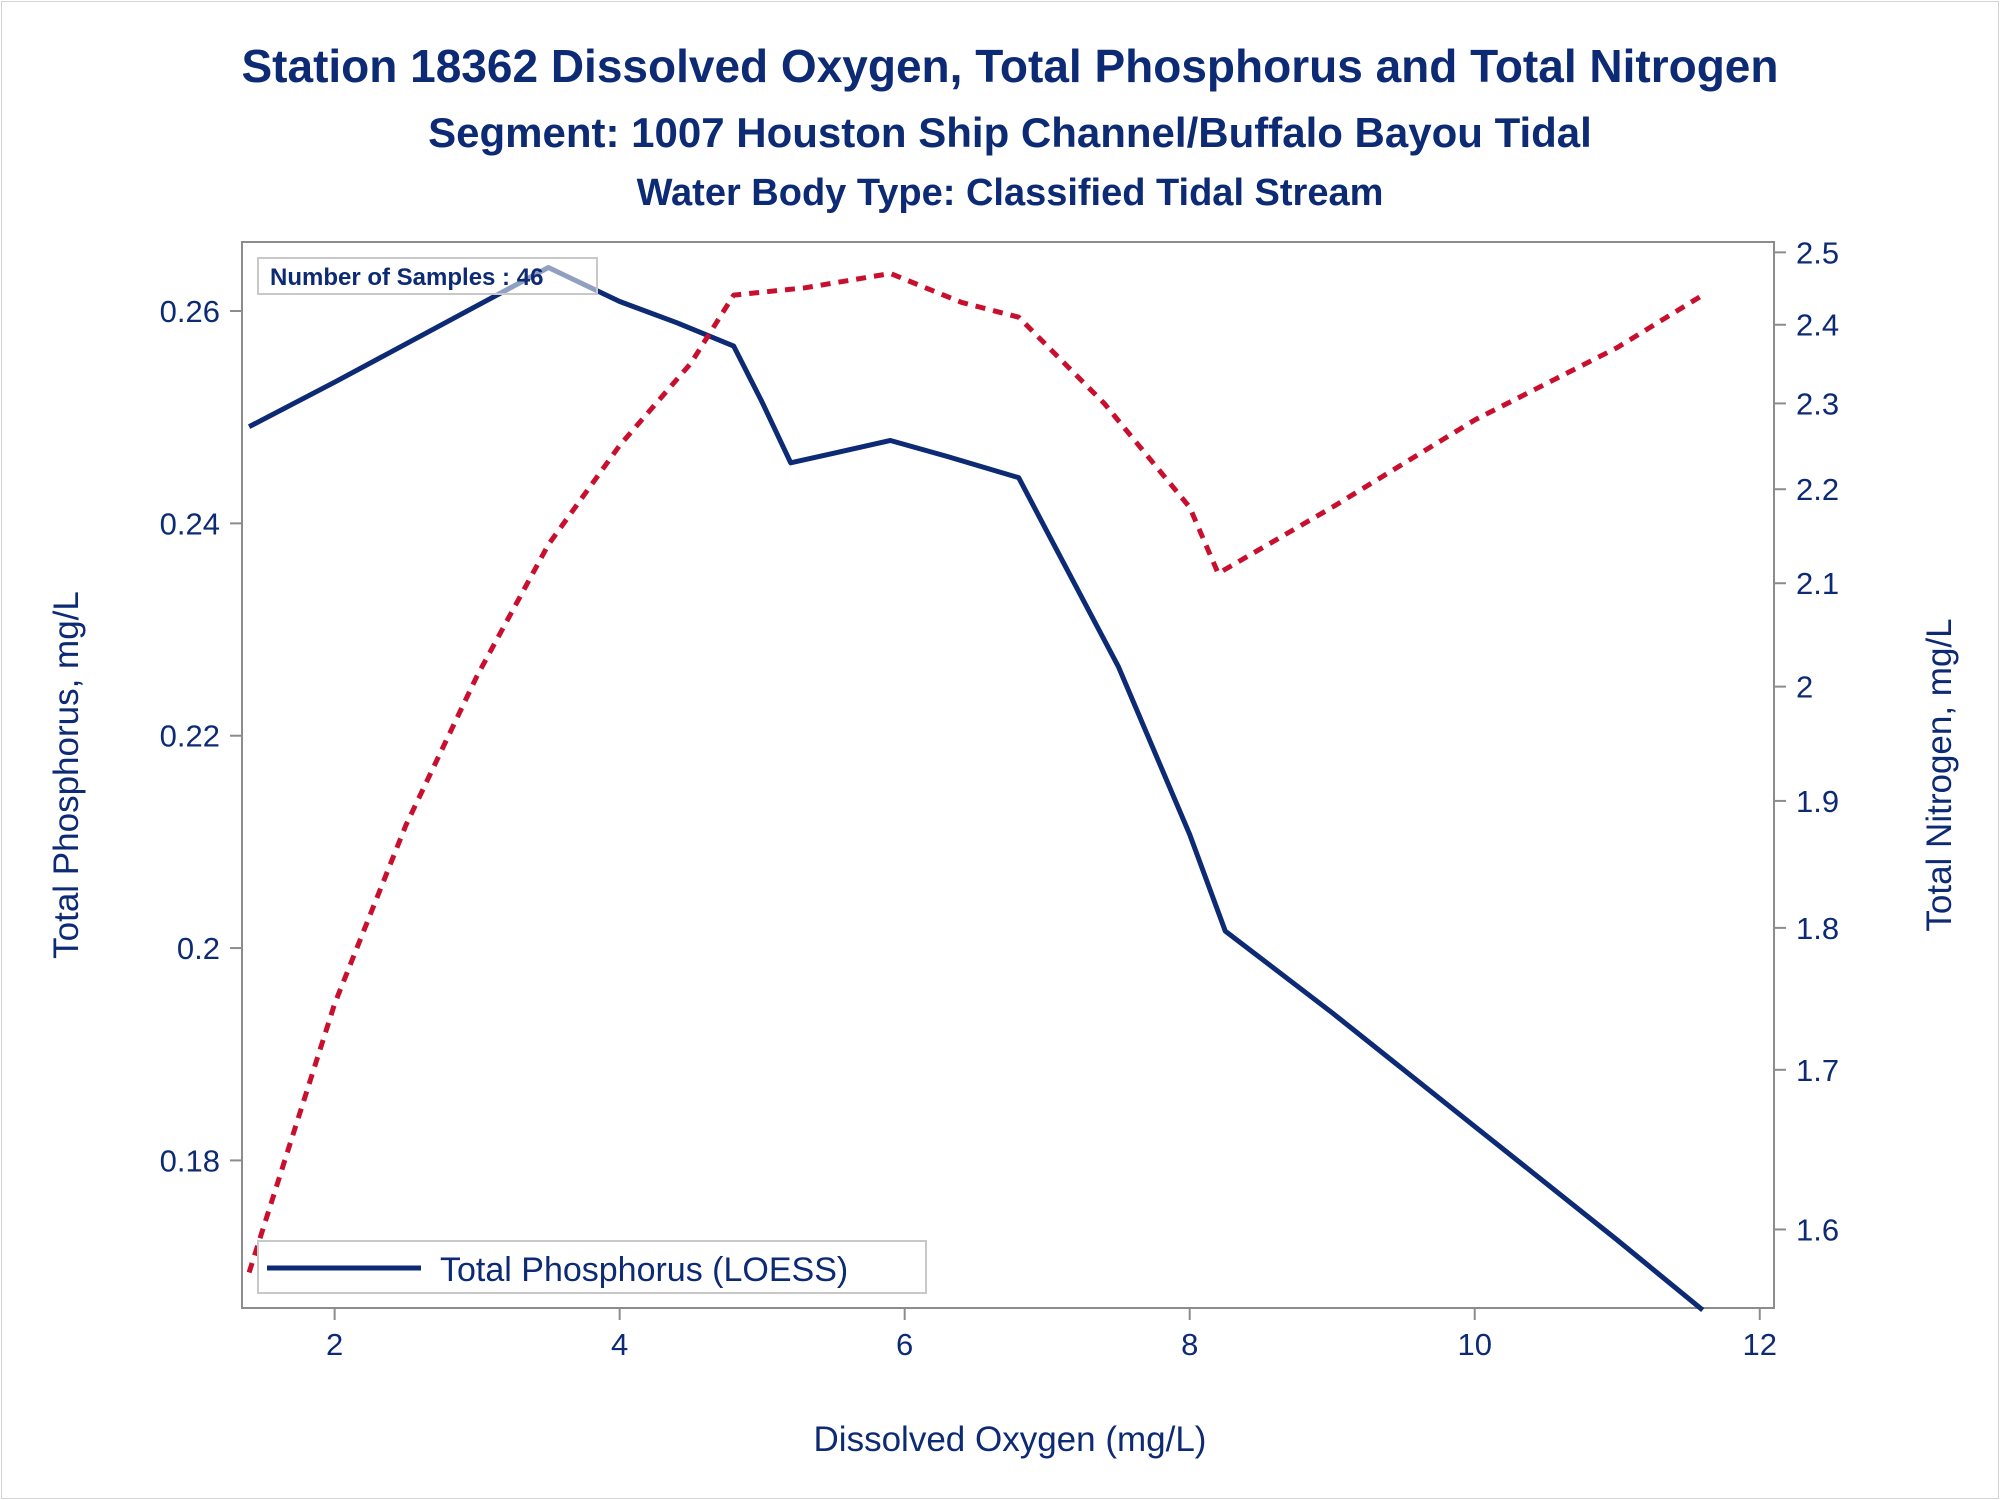 This screenshot has height=1500, width=2000. I want to click on y2-tick-label: 2.3, so click(1817, 403).